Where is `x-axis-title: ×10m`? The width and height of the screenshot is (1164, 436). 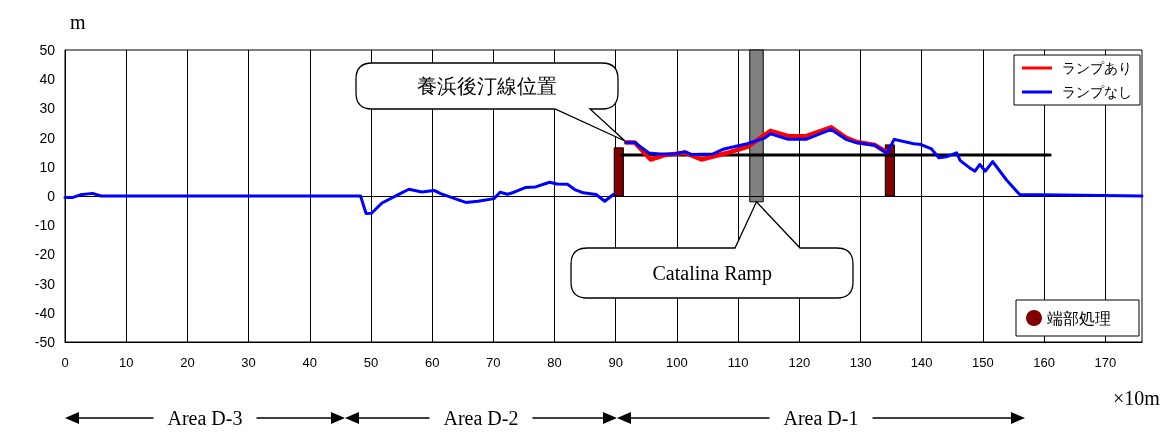
x-axis-title: ×10m is located at coordinates (1136, 398).